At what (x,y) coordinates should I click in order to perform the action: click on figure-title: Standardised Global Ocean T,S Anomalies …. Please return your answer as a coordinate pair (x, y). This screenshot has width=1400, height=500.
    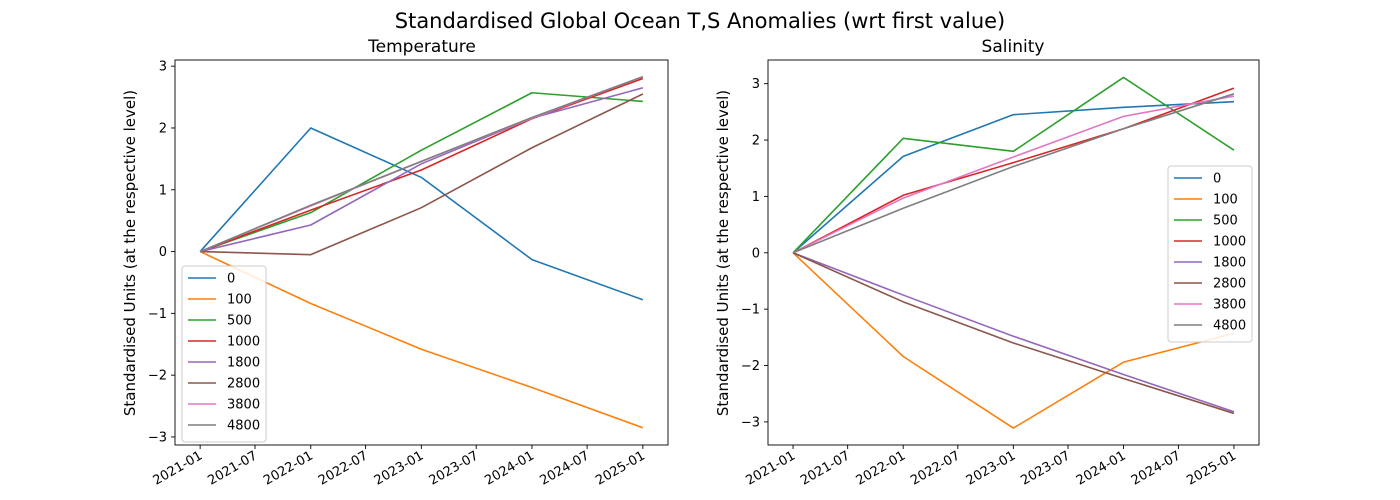
    Looking at the image, I should click on (700, 21).